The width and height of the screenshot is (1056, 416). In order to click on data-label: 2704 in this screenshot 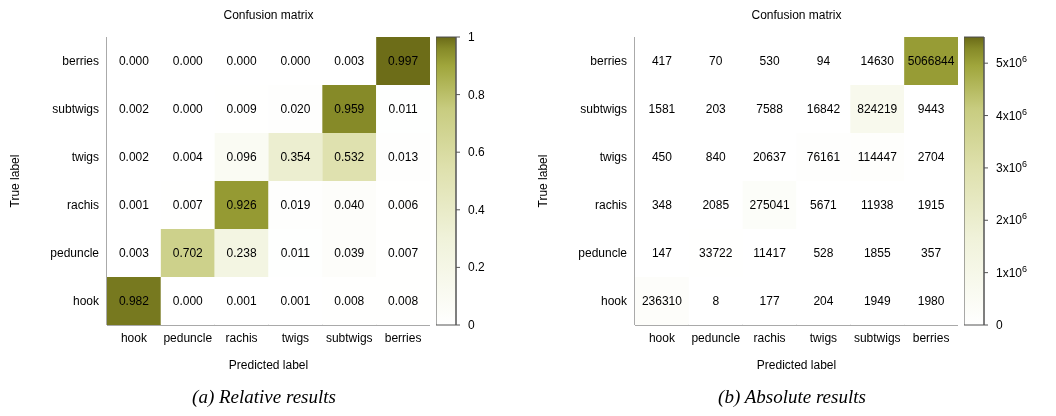, I will do `click(931, 157)`.